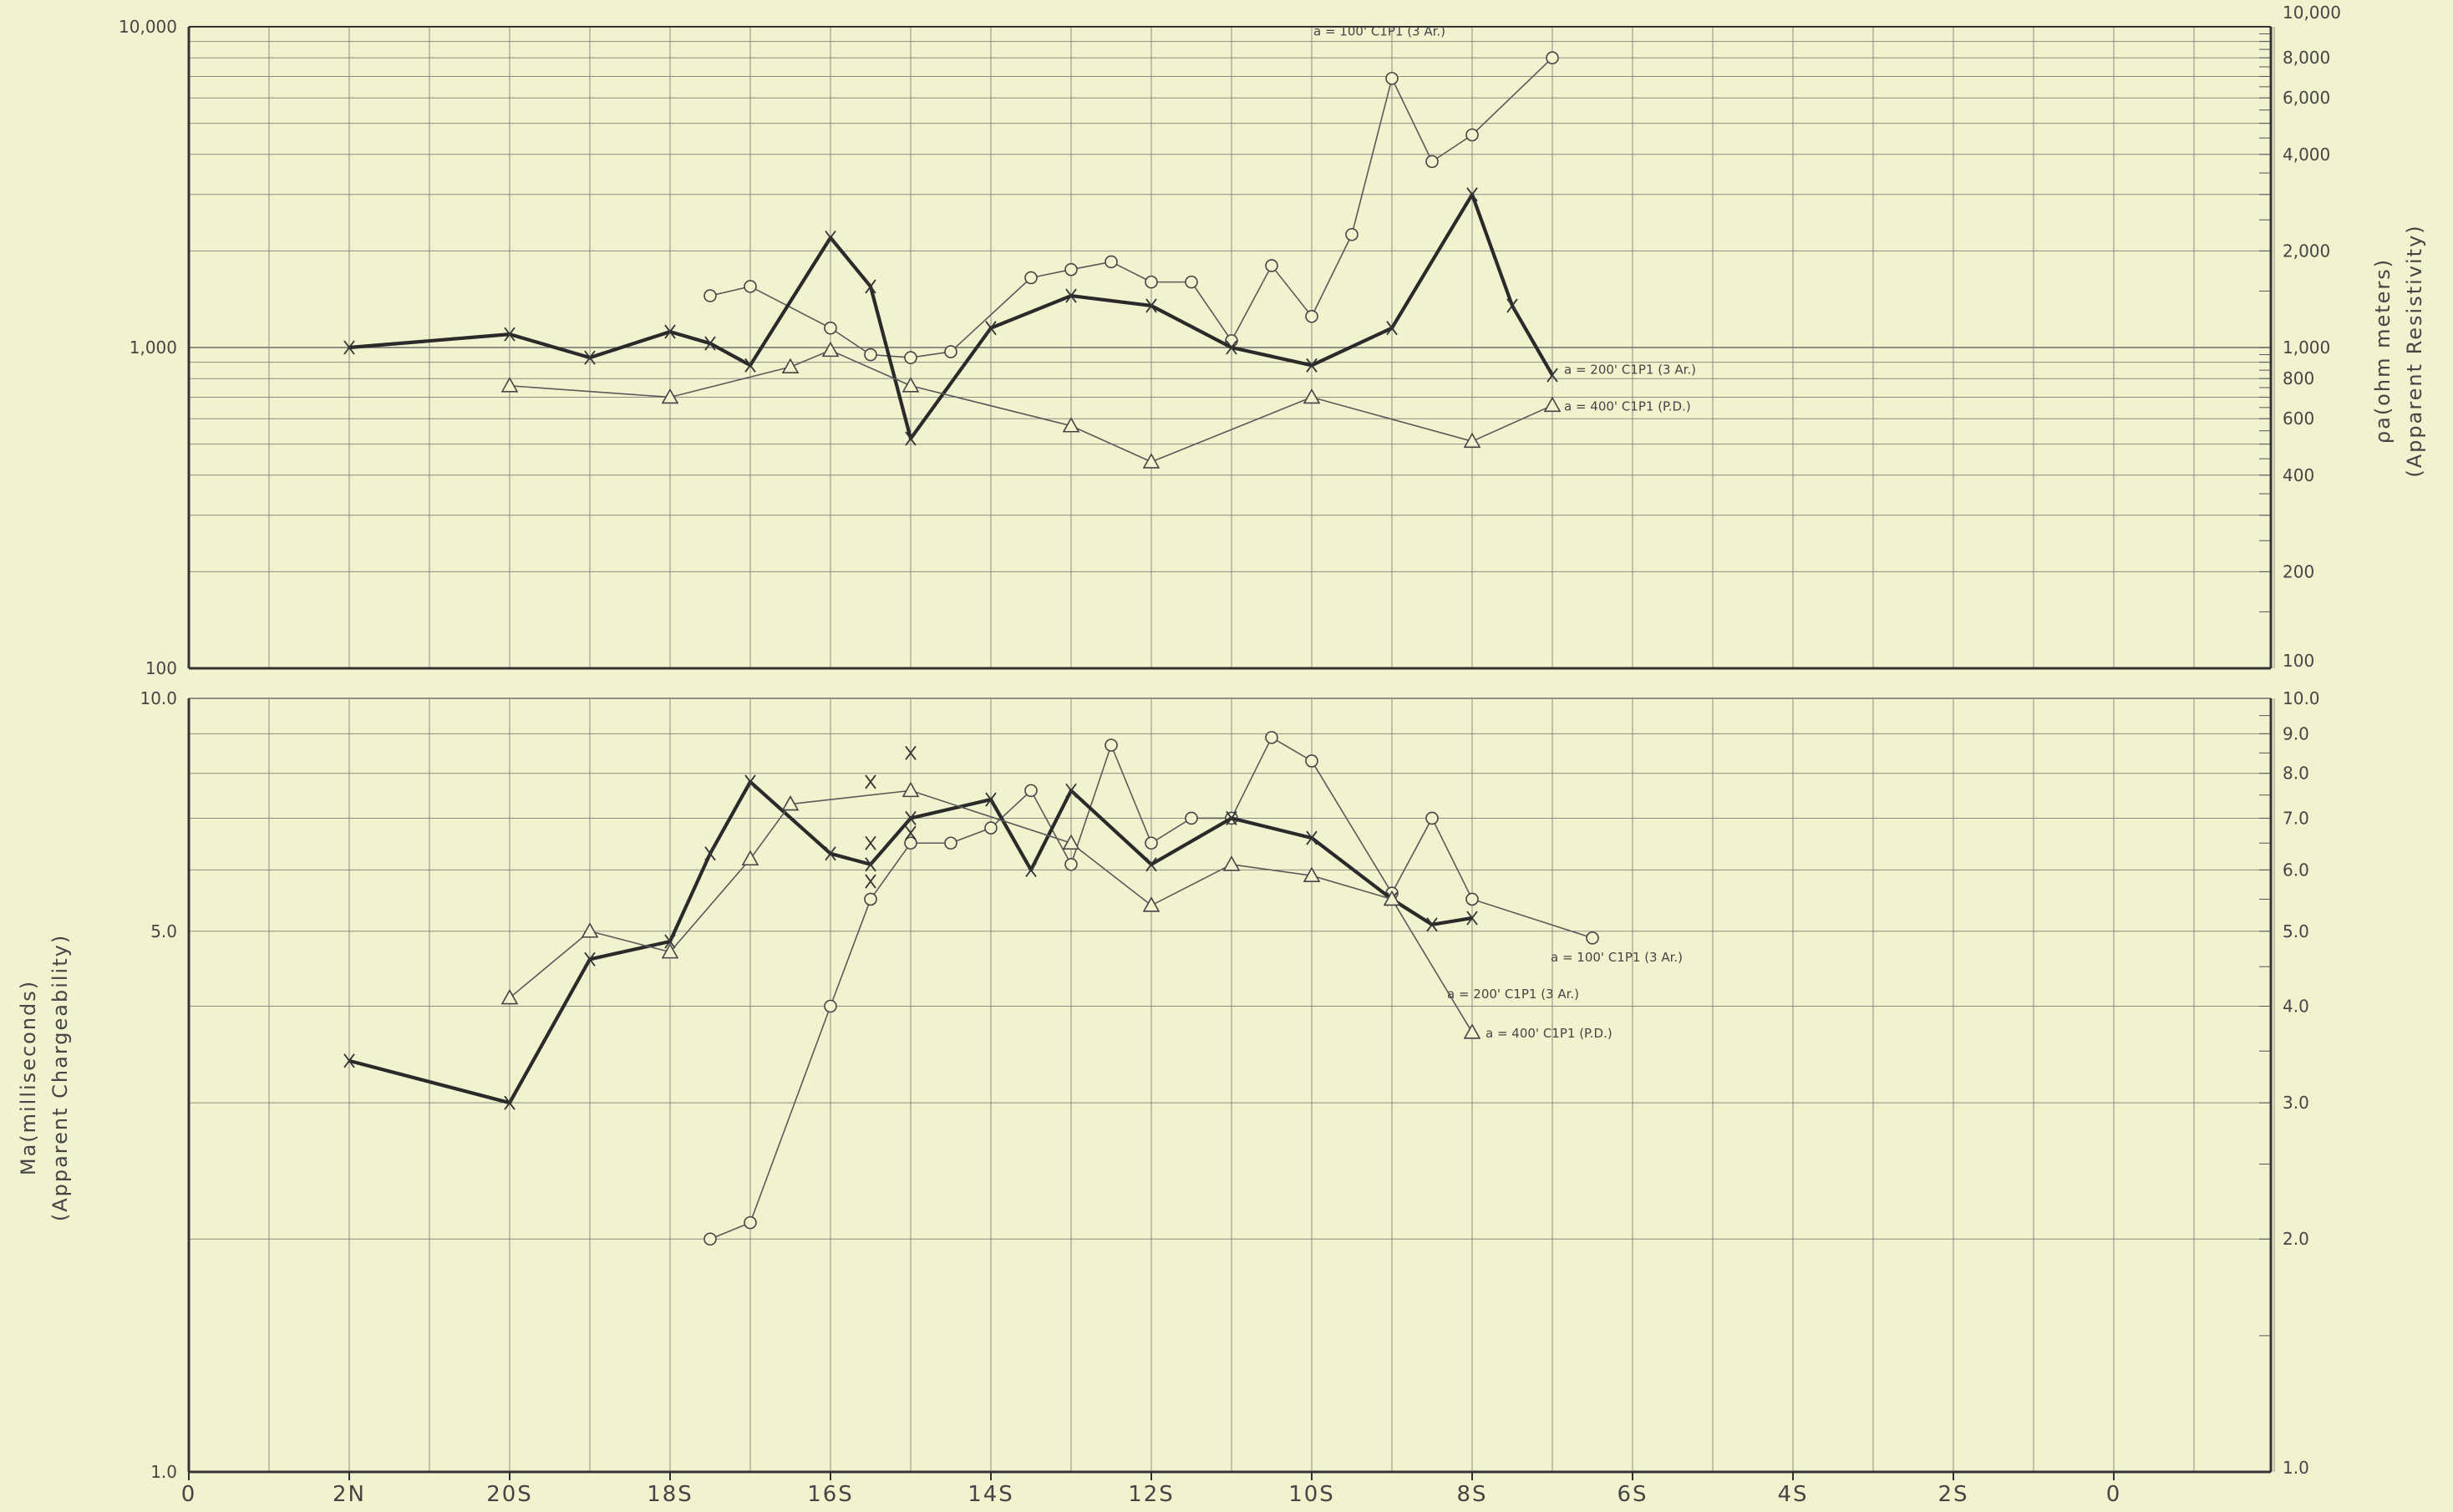 Image resolution: width=2453 pixels, height=1512 pixels. What do you see at coordinates (510, 1494) in the screenshot?
I see `x-tick-label: 20S` at bounding box center [510, 1494].